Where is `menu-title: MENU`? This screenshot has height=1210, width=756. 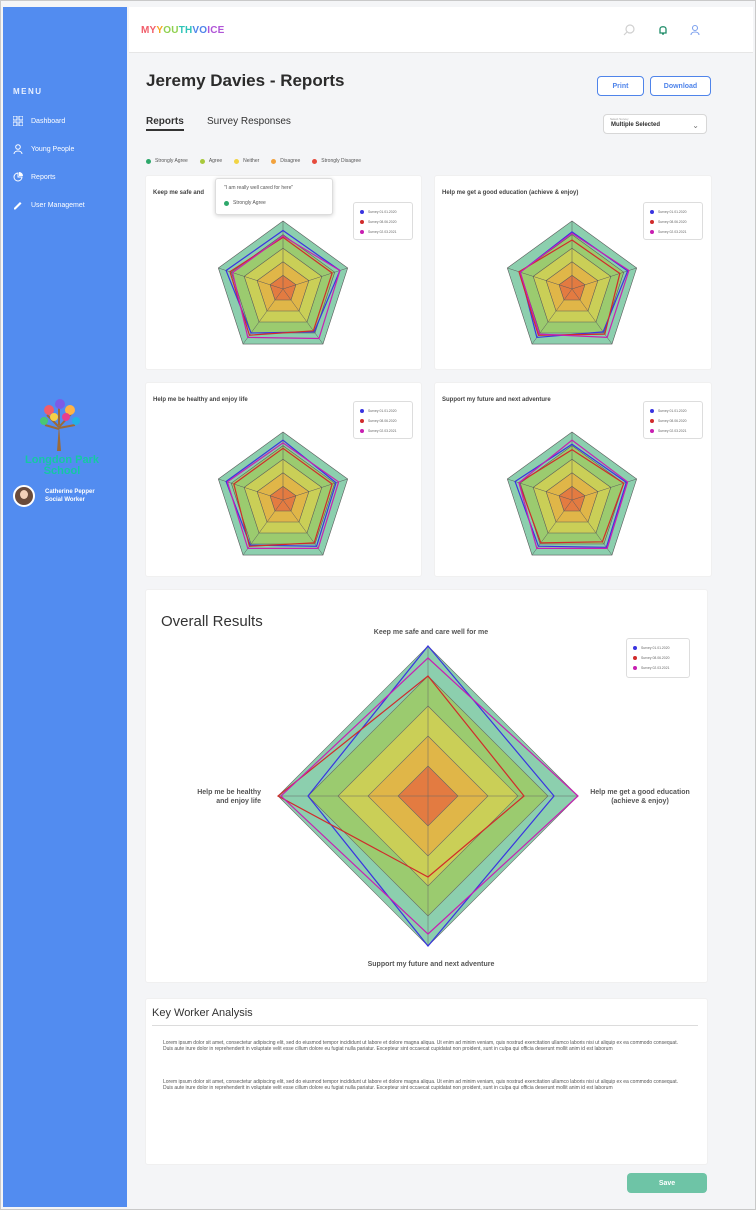 menu-title: MENU is located at coordinates (28, 91).